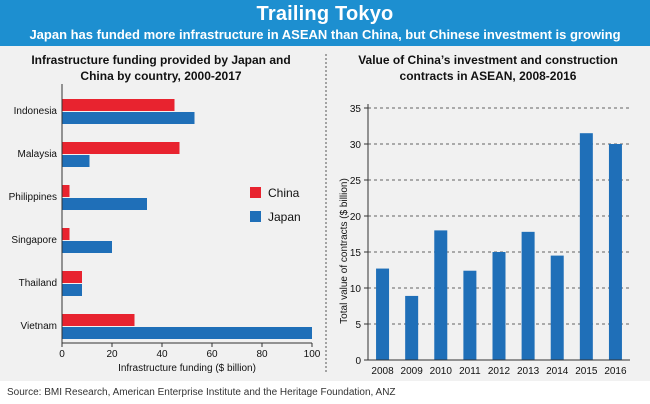  Describe the element at coordinates (112, 354) in the screenshot. I see `left-x-tick-label-20: 20` at that location.